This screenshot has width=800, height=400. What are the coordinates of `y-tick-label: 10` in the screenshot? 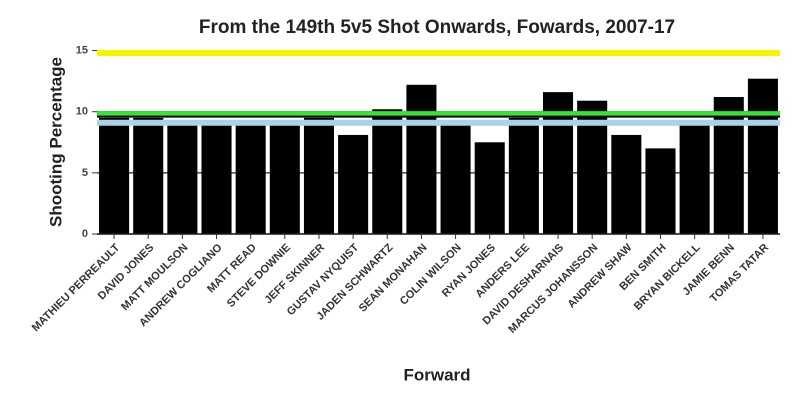 It's located at (82, 112).